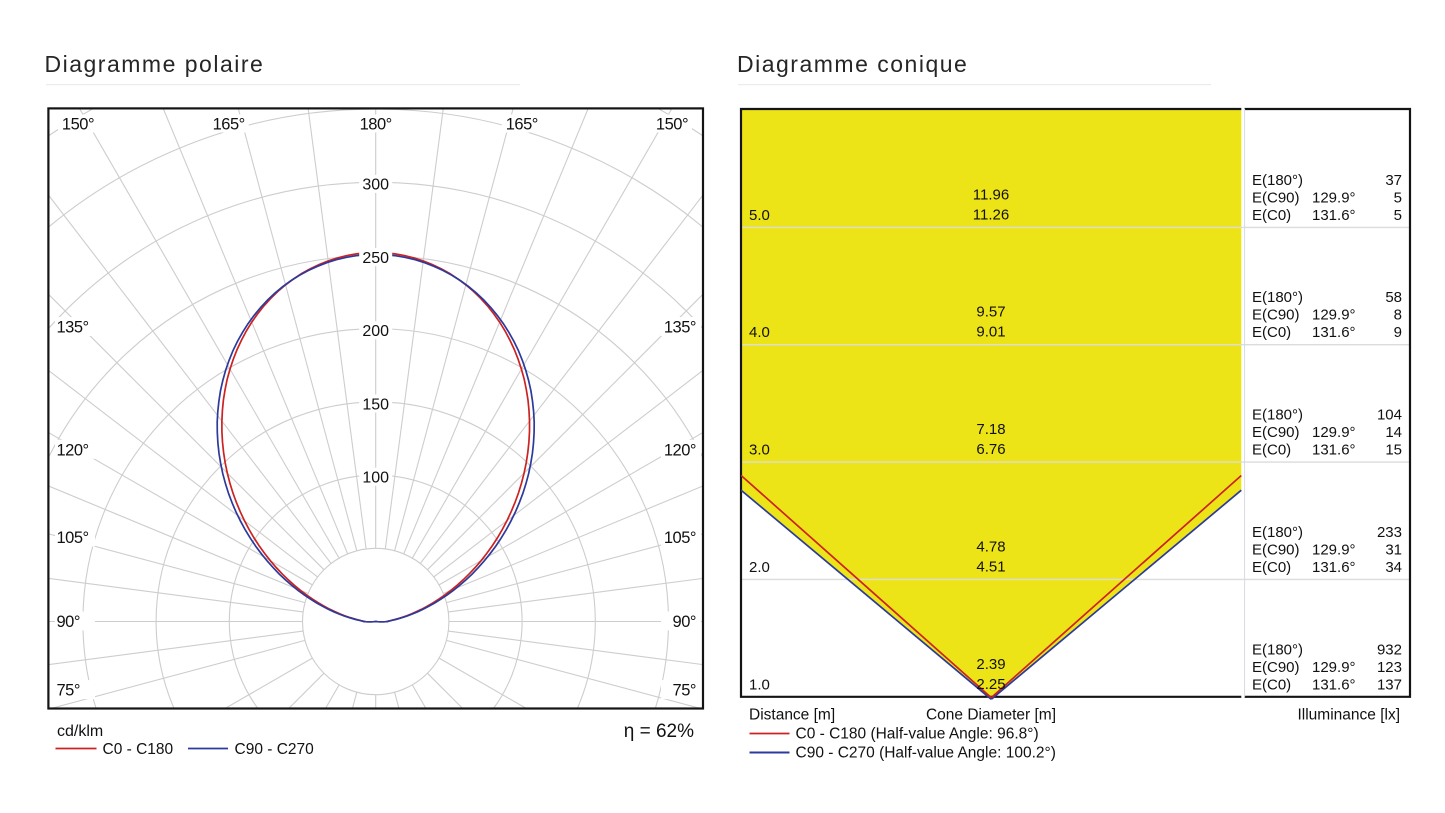 This screenshot has width=1445, height=813. Describe the element at coordinates (990, 546) in the screenshot. I see `svg-text: 4.78` at that location.